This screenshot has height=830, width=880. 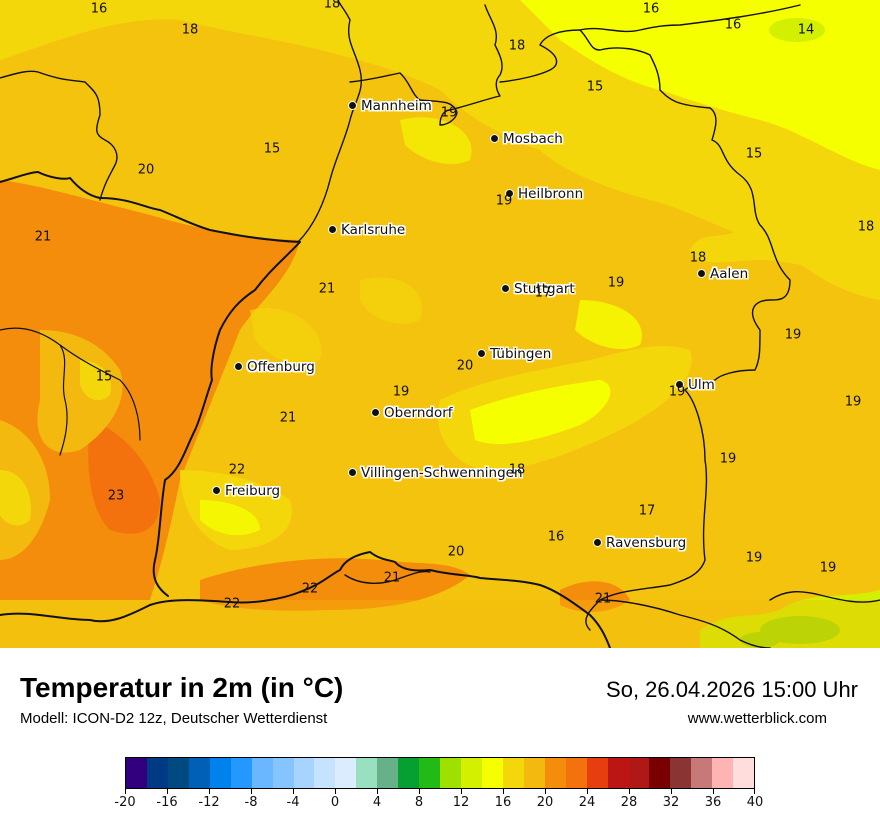 I want to click on city-name: Stuttgart, so click(x=544, y=289).